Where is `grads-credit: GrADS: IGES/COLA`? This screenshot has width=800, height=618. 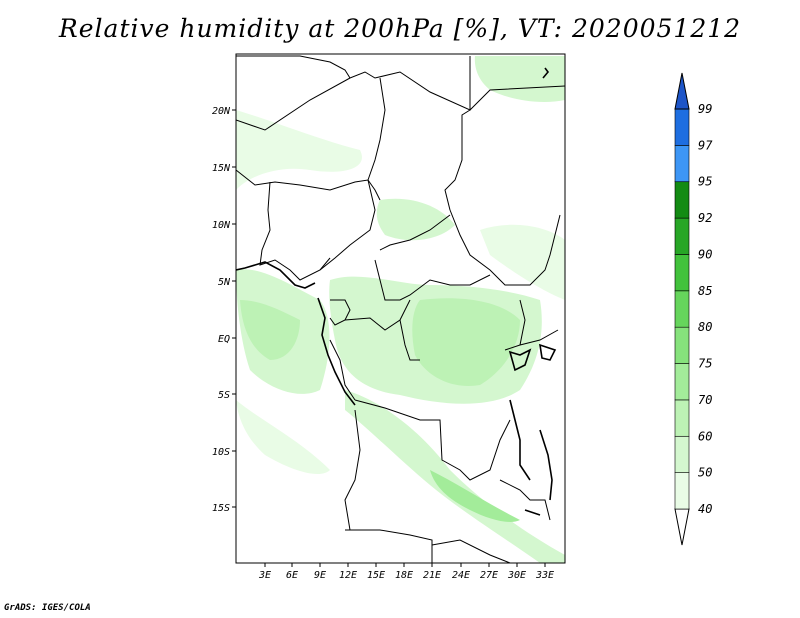 grads-credit: GrADS: IGES/COLA is located at coordinates (47, 608).